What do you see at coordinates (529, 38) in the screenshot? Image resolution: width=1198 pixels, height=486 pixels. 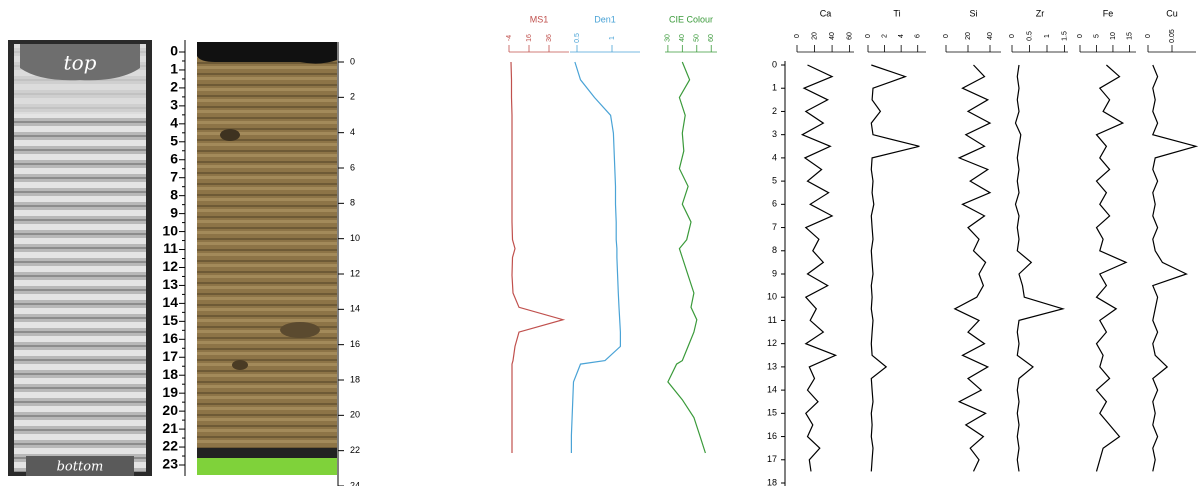 I see `x-tick-label: 16` at bounding box center [529, 38].